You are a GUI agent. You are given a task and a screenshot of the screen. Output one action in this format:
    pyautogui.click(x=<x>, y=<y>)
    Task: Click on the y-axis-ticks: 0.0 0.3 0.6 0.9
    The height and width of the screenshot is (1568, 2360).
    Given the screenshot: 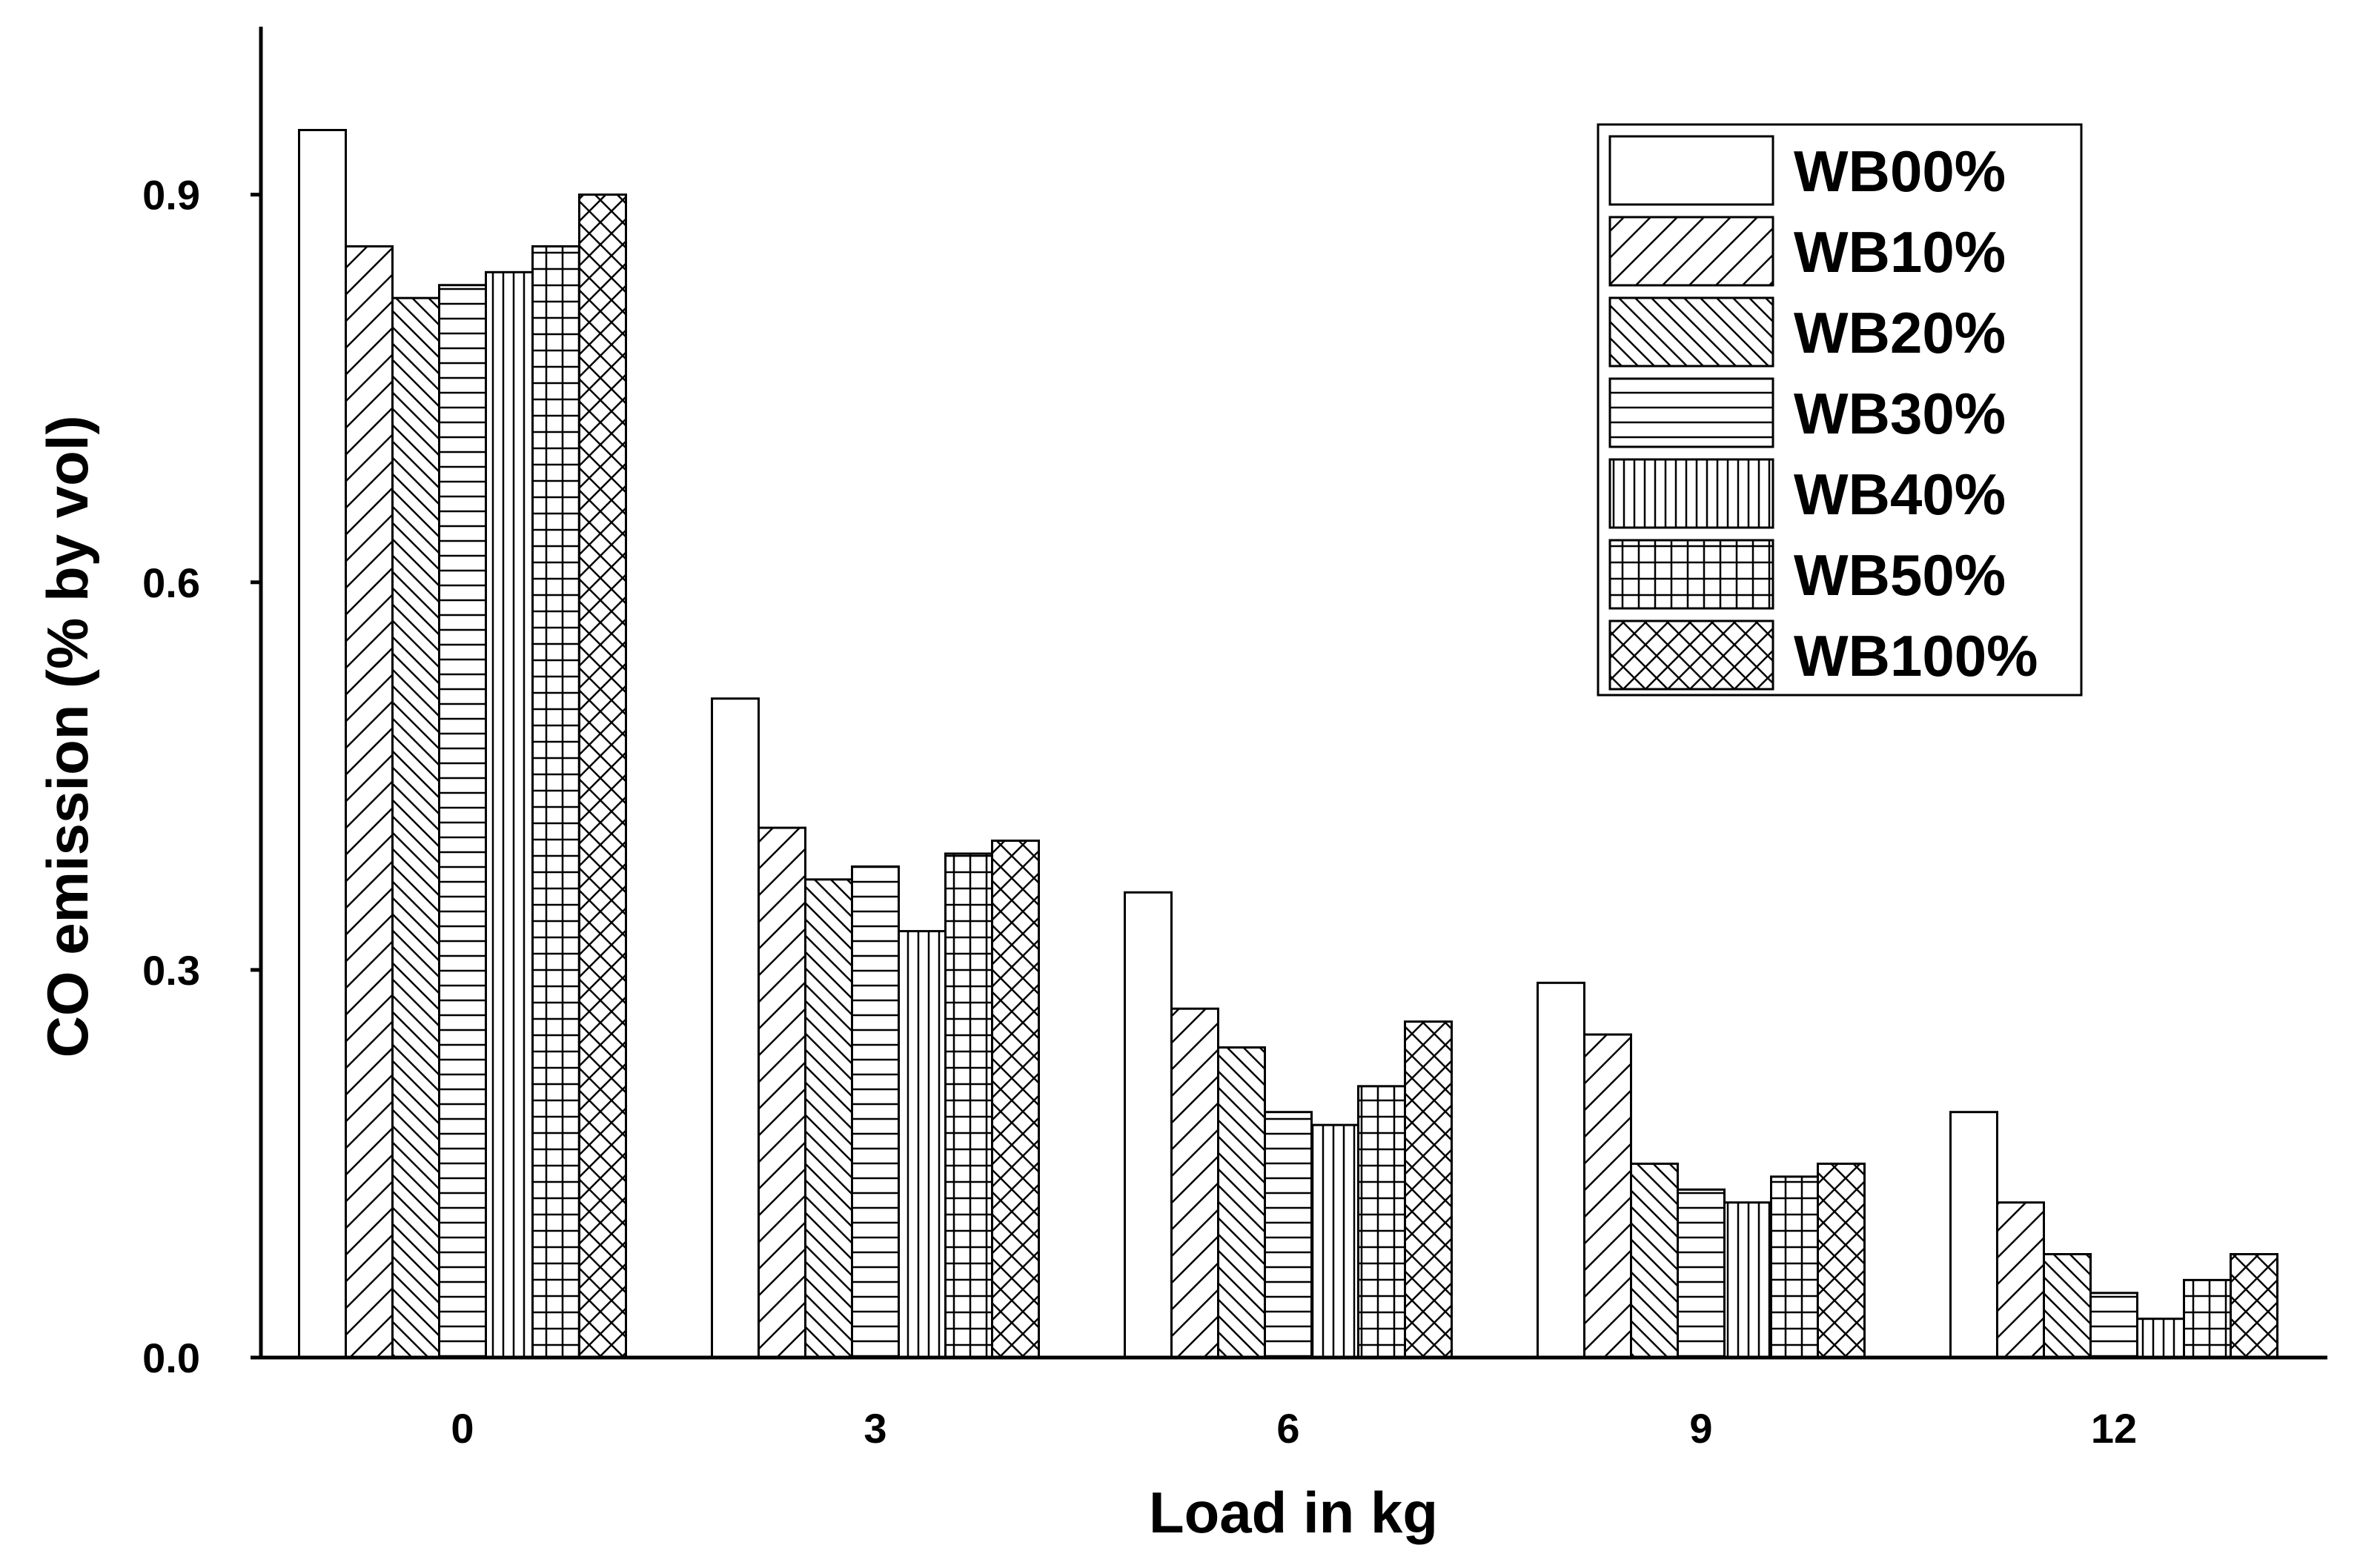 What is the action you would take?
    pyautogui.click(x=202, y=776)
    